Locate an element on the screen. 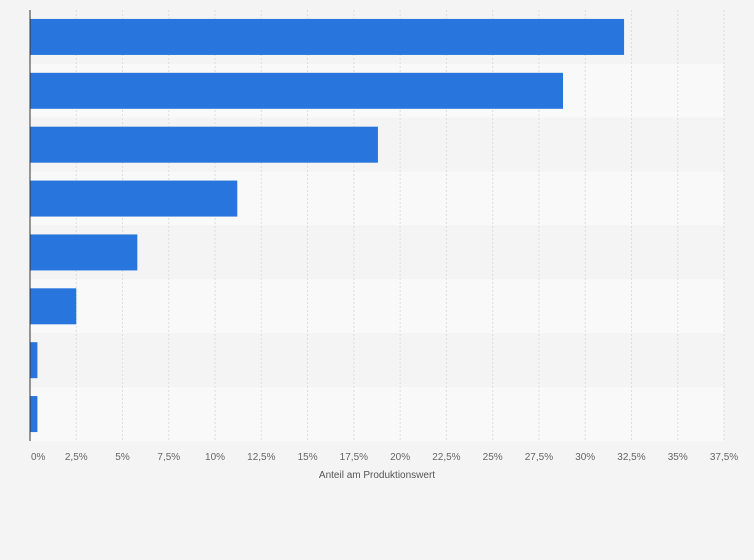 This screenshot has height=560, width=754. x-tick-label: 12,5% is located at coordinates (261, 457).